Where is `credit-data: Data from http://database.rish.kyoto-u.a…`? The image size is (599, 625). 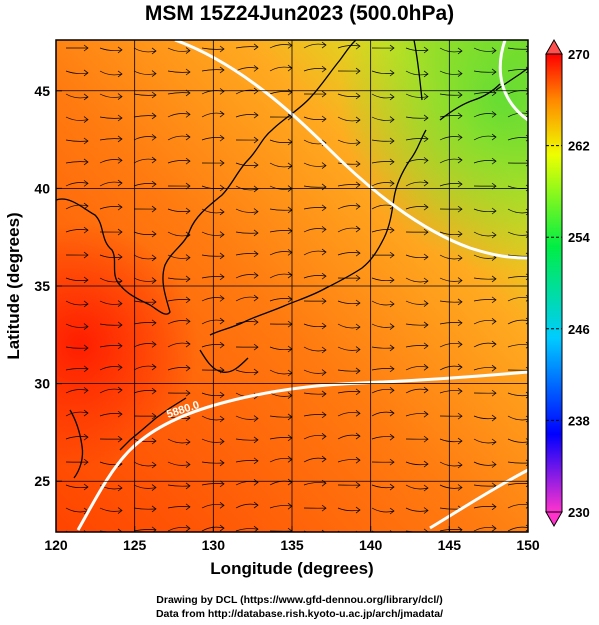 credit-data: Data from http://database.rish.kyoto-u.a… is located at coordinates (299, 614).